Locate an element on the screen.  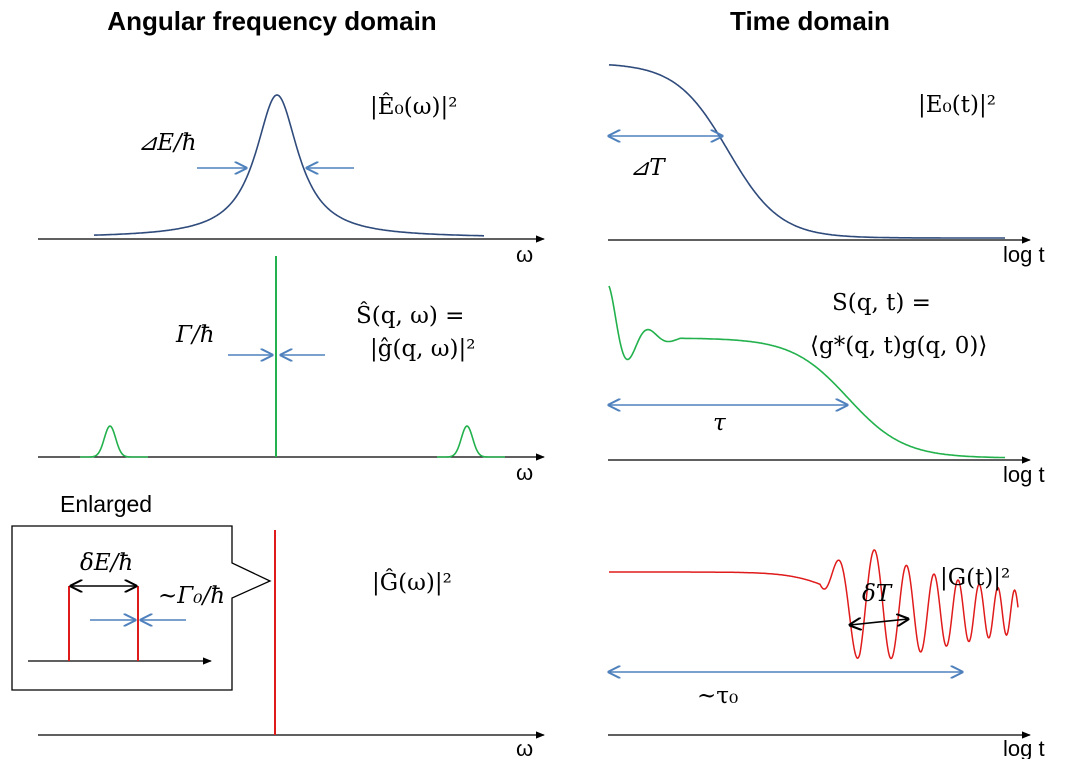
row2-freq-label-line1: Ŝ(q, ω) = is located at coordinates (410, 315).